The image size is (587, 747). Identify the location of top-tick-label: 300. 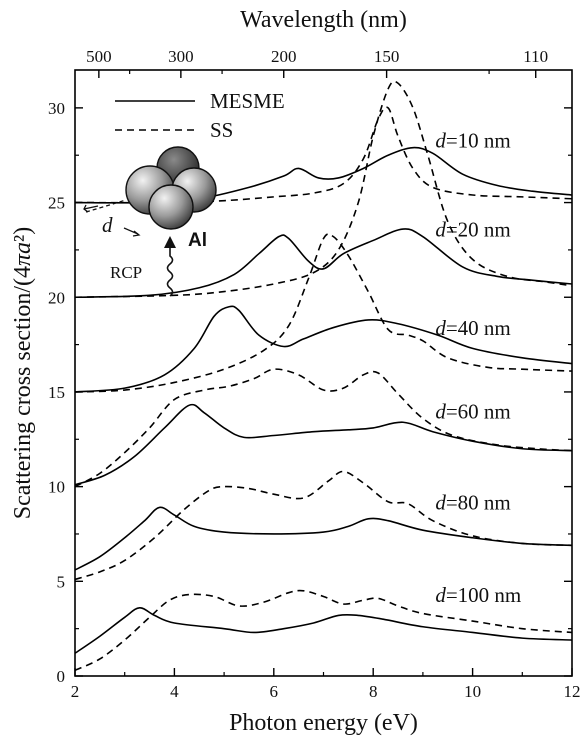
(181, 56).